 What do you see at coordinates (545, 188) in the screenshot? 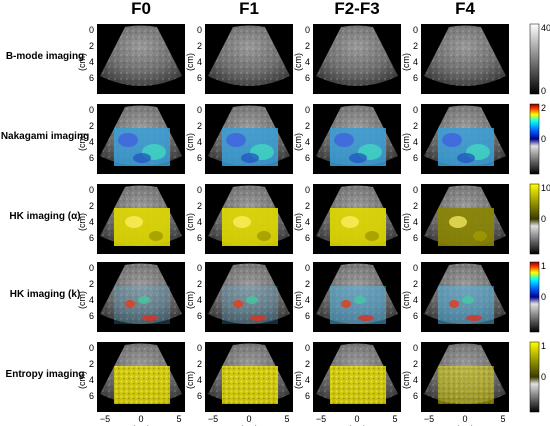
I see `colorbar-top-label: 10` at bounding box center [545, 188].